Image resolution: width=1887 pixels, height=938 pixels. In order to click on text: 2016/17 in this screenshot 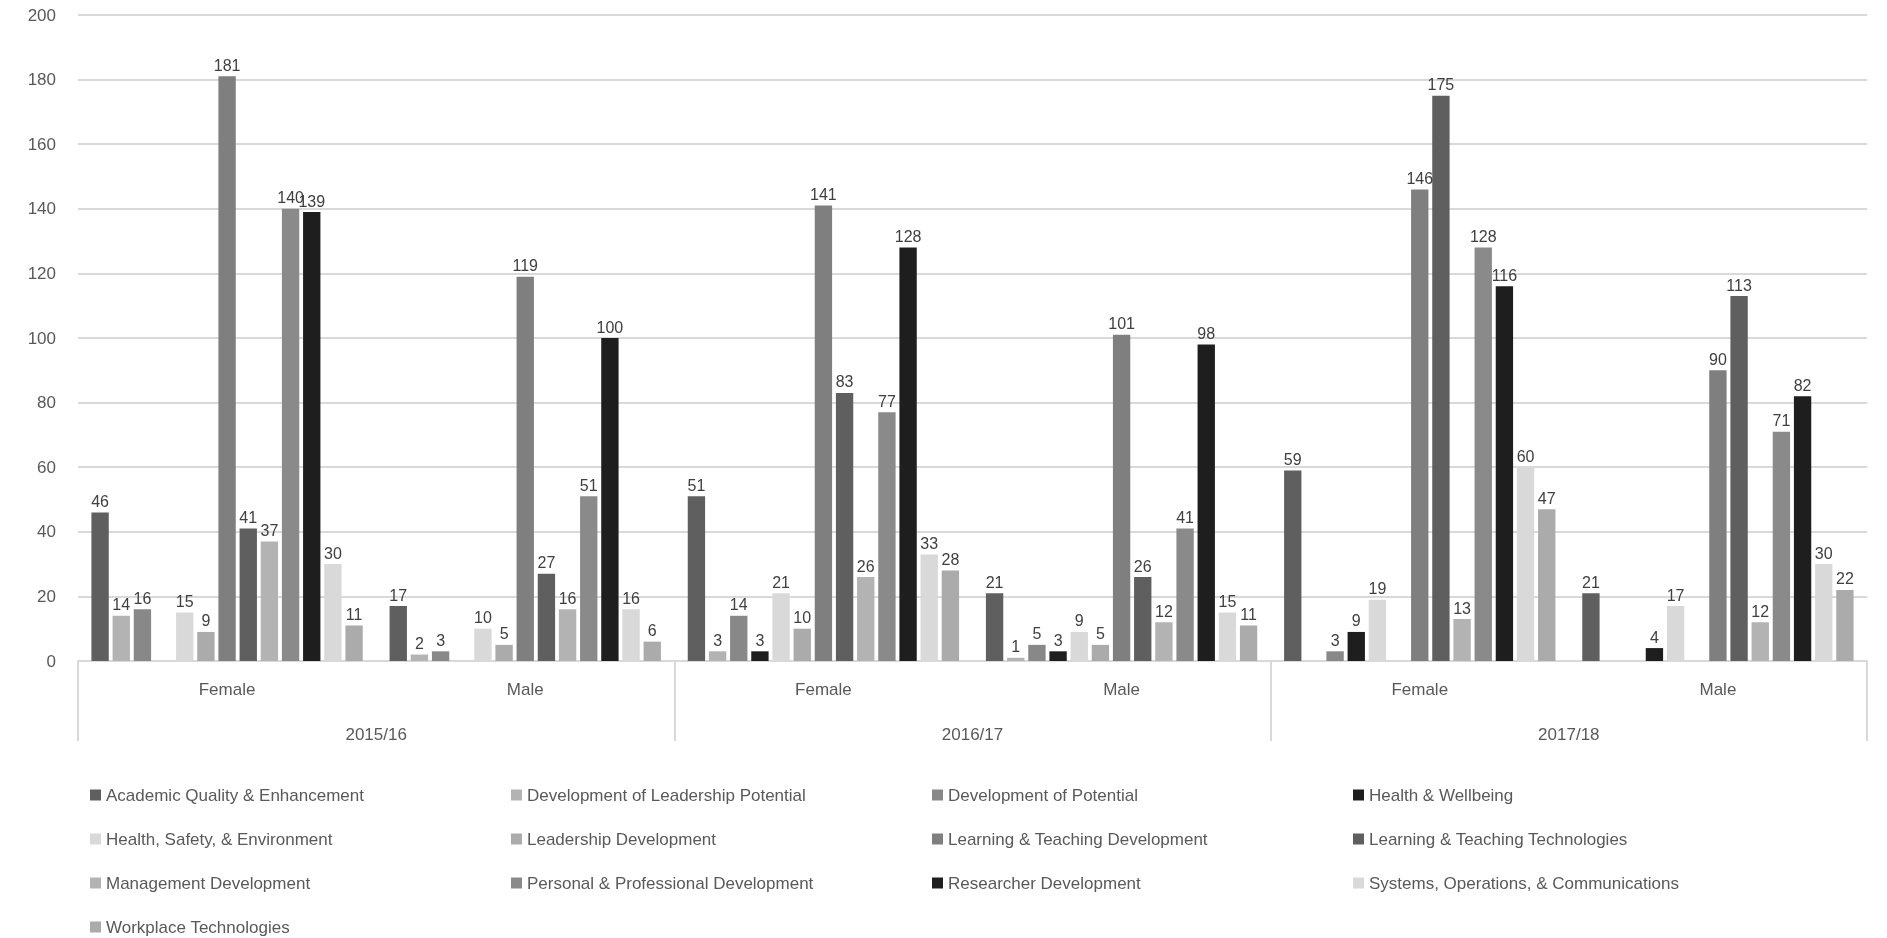, I will do `click(972, 734)`.